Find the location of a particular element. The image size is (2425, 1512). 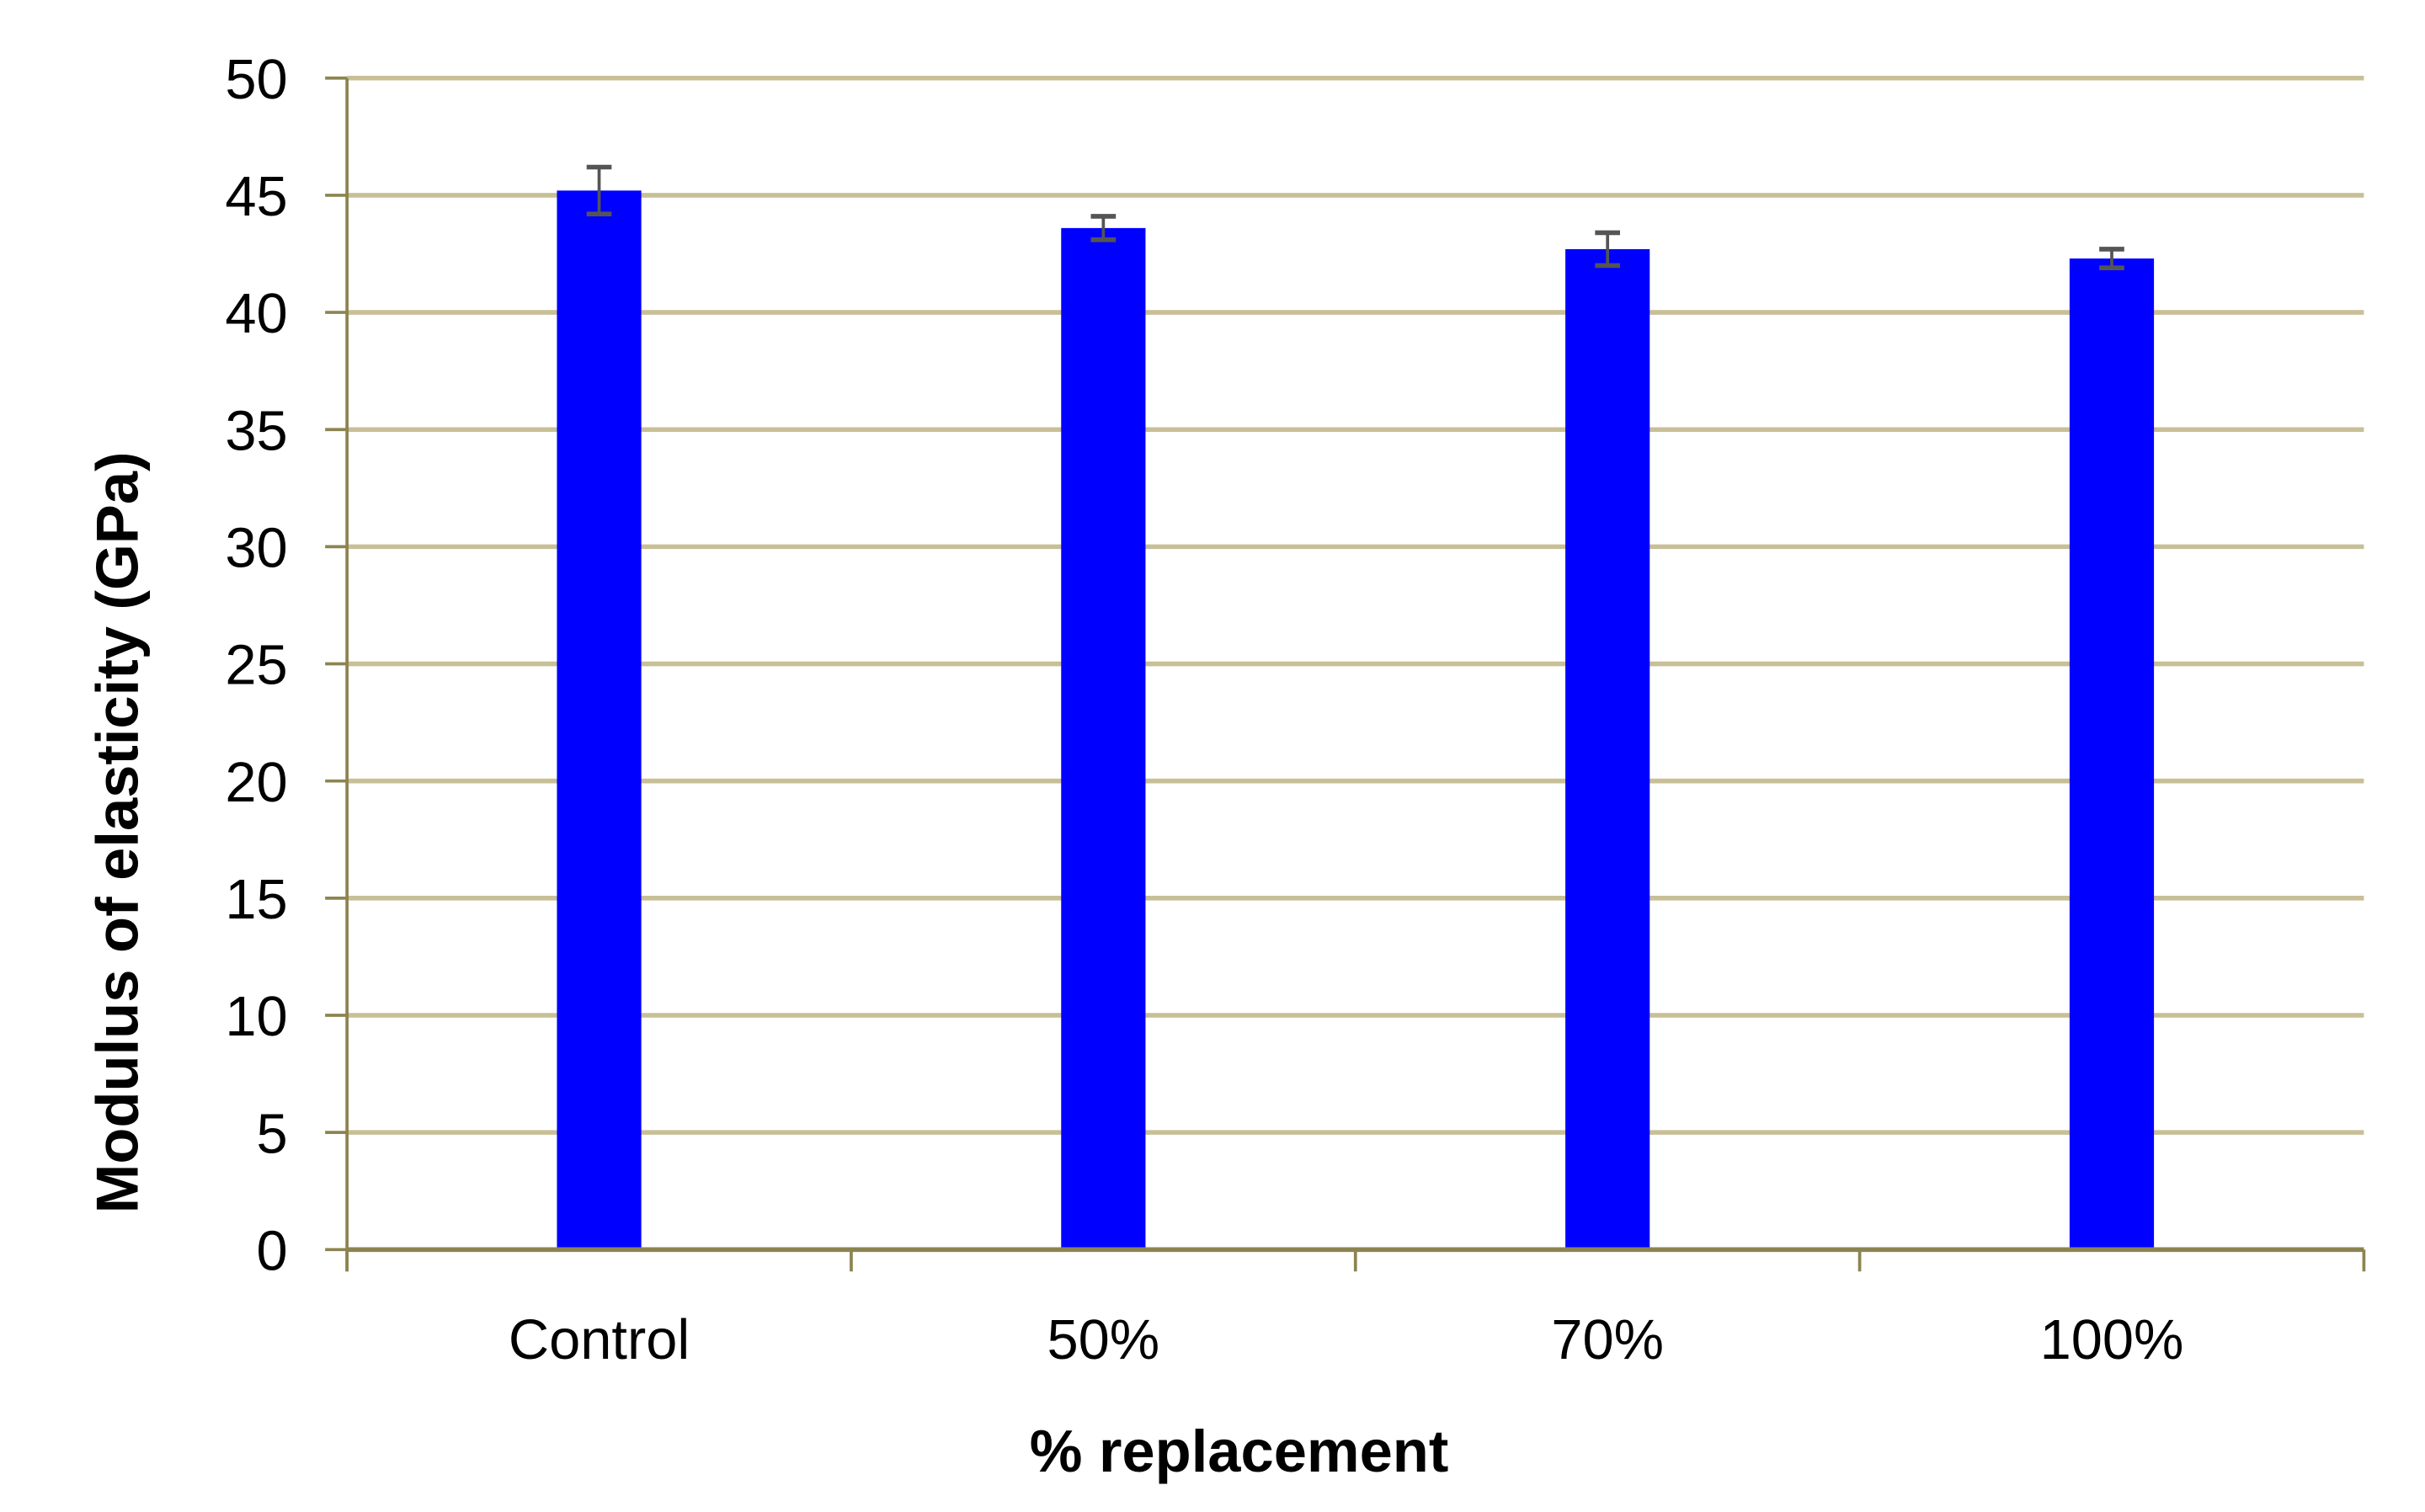

y-axis-label: Modulus of elasticity (GPa) is located at coordinates (117, 832).